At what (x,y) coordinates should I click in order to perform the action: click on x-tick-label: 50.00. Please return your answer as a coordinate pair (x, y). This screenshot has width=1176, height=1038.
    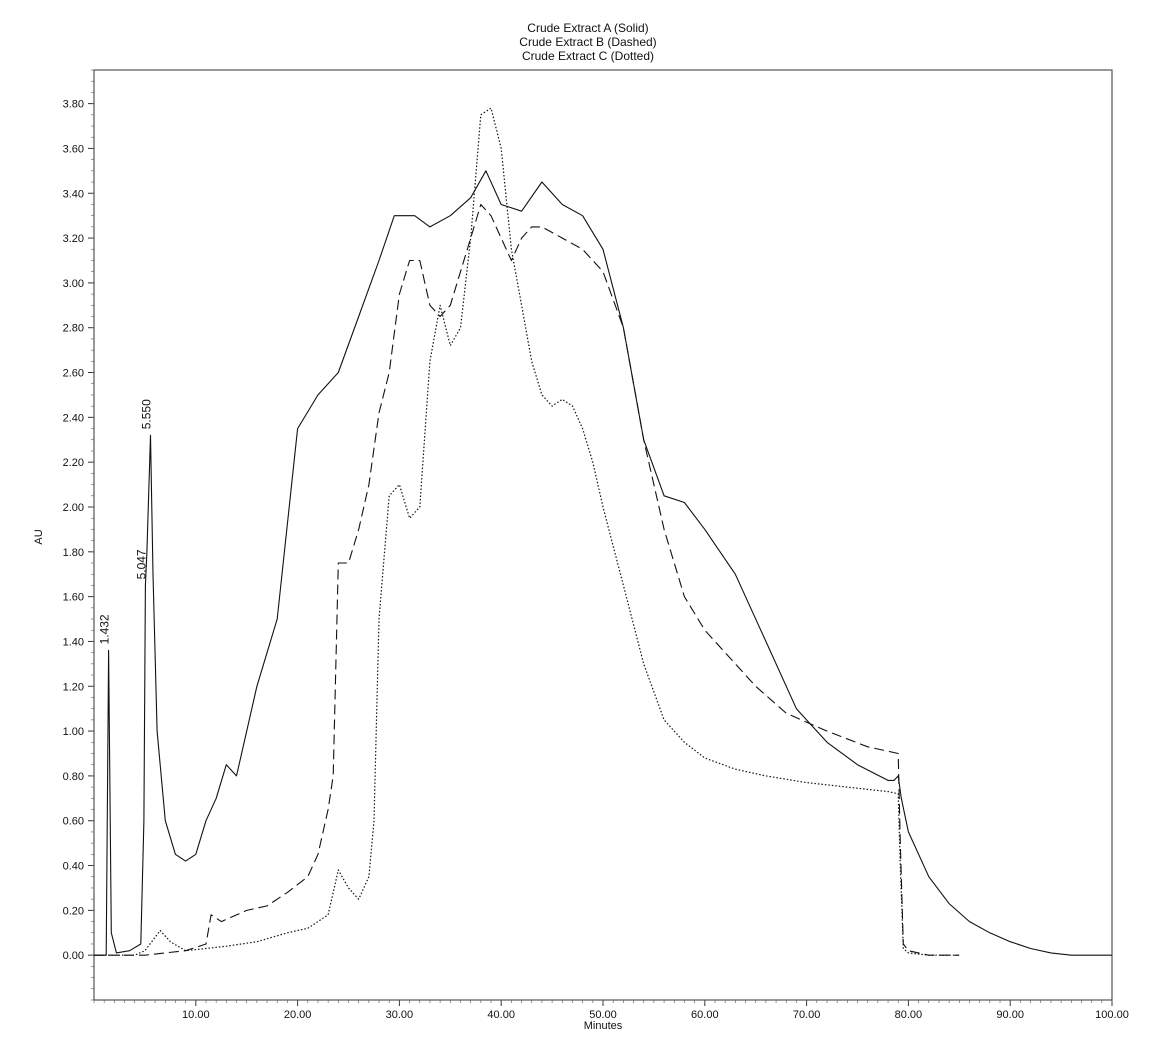
    Looking at the image, I should click on (603, 1015).